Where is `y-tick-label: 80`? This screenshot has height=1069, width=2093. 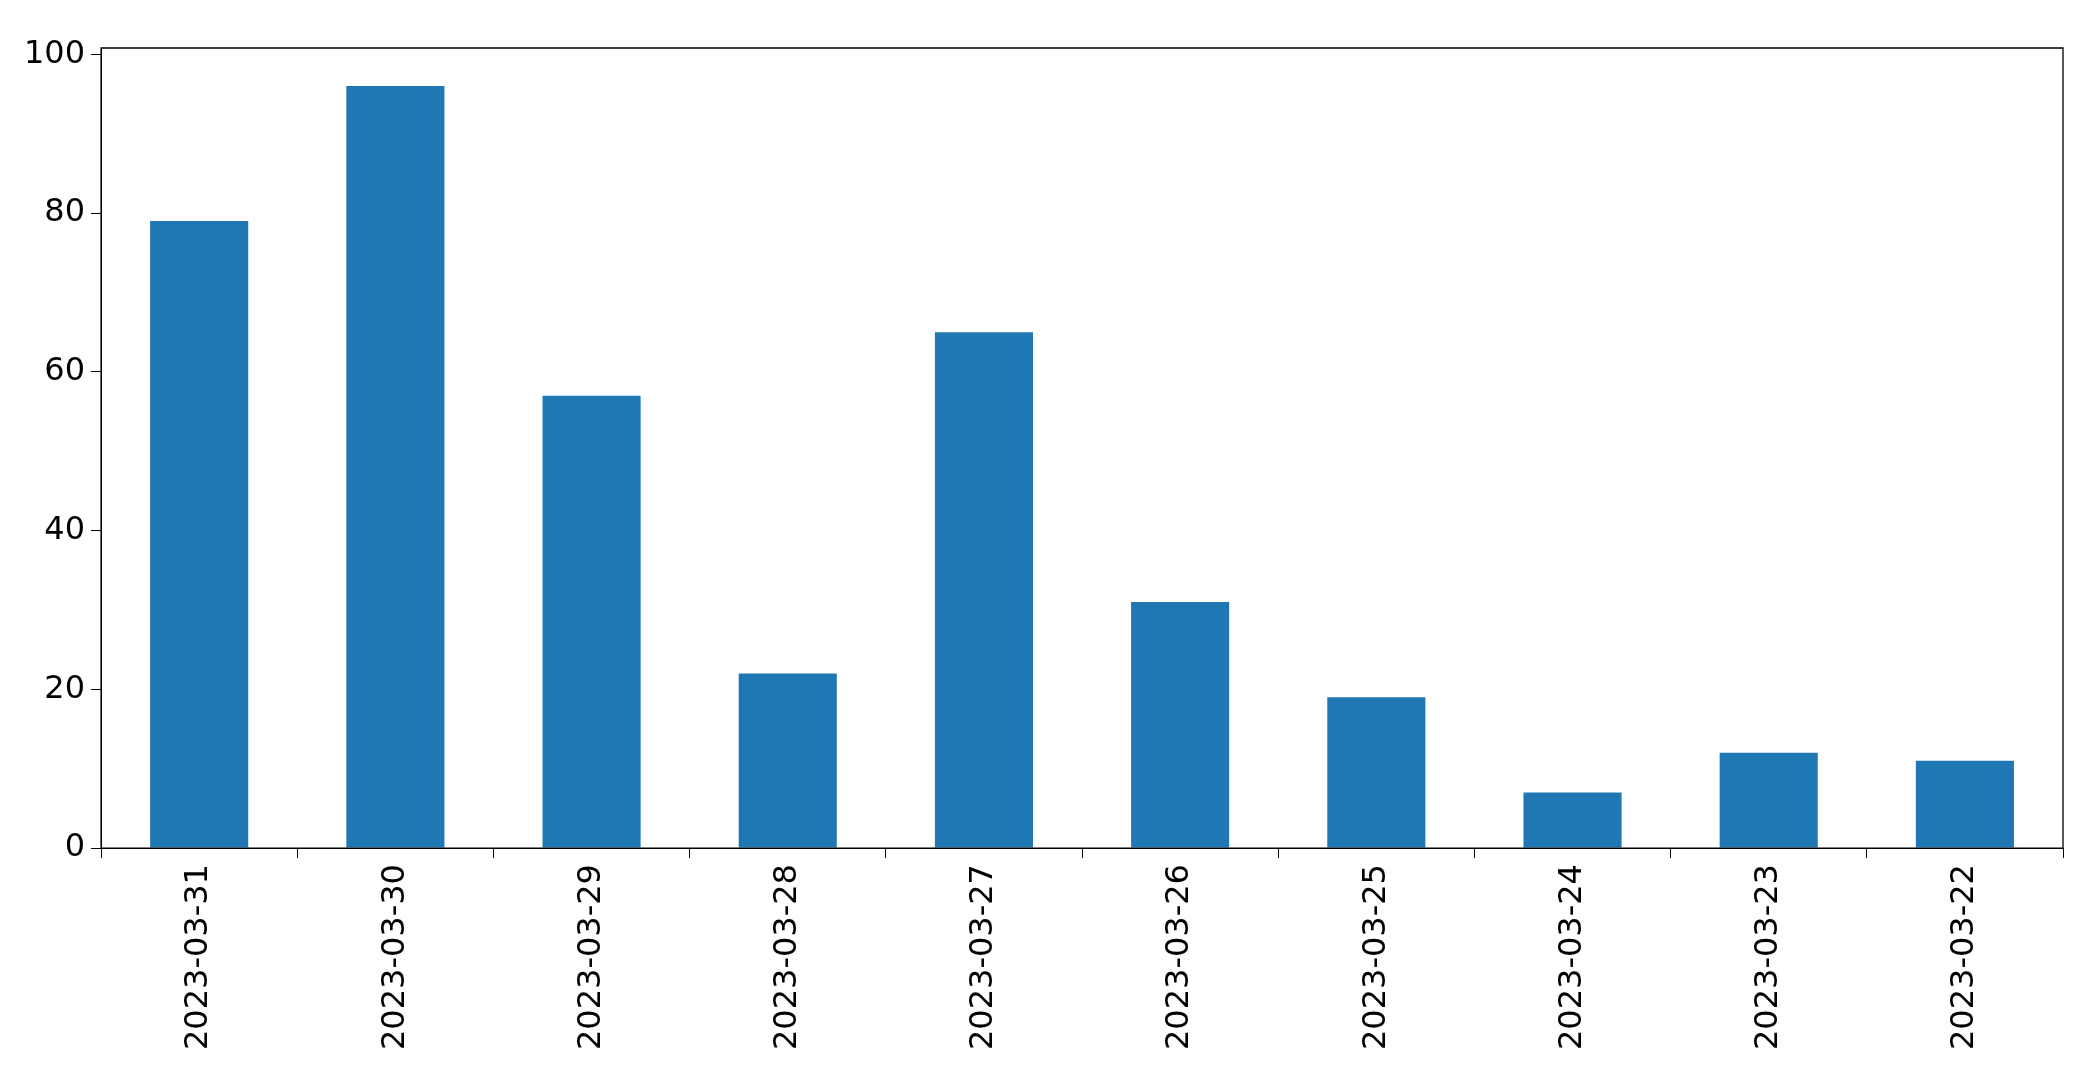
y-tick-label: 80 is located at coordinates (65, 210).